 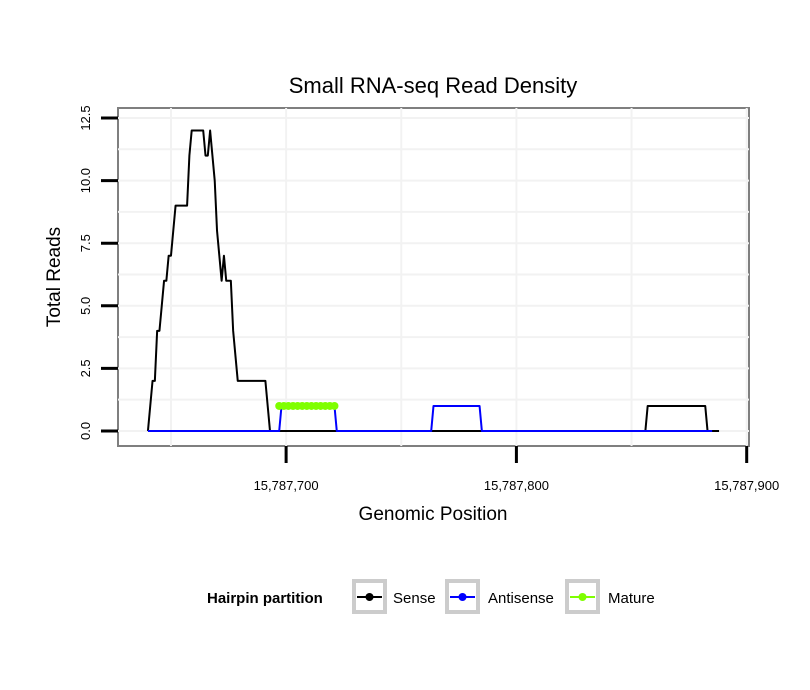 I want to click on x-tick-label: 15,787,900, so click(x=746, y=485).